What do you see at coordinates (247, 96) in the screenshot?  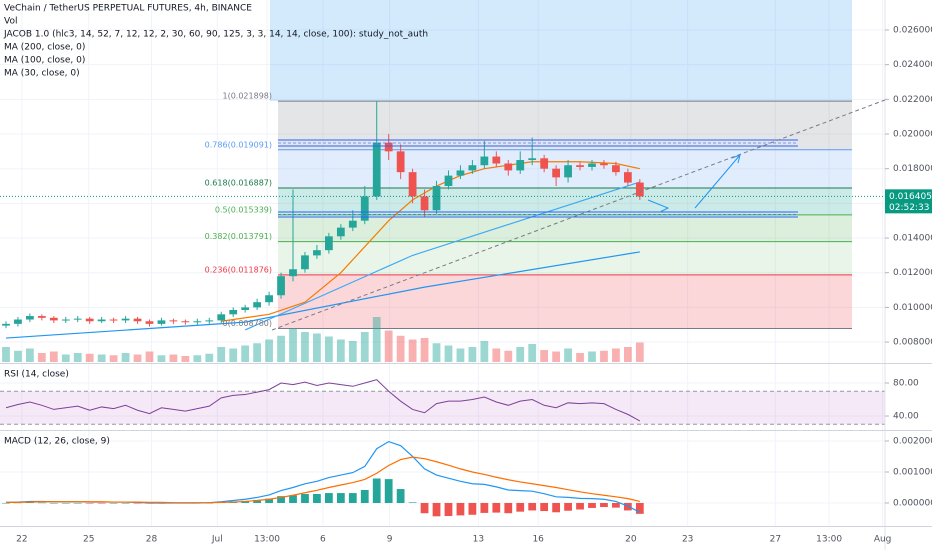 I see `fib-label: 1(0.021898)` at bounding box center [247, 96].